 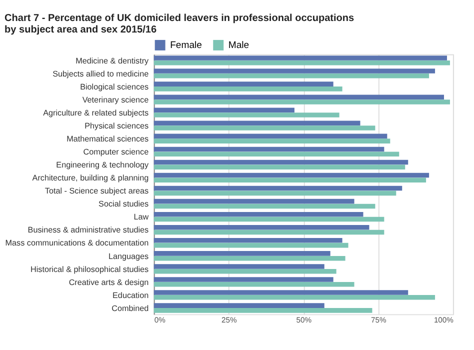 I want to click on x-tick-label: 100%, so click(x=444, y=319).